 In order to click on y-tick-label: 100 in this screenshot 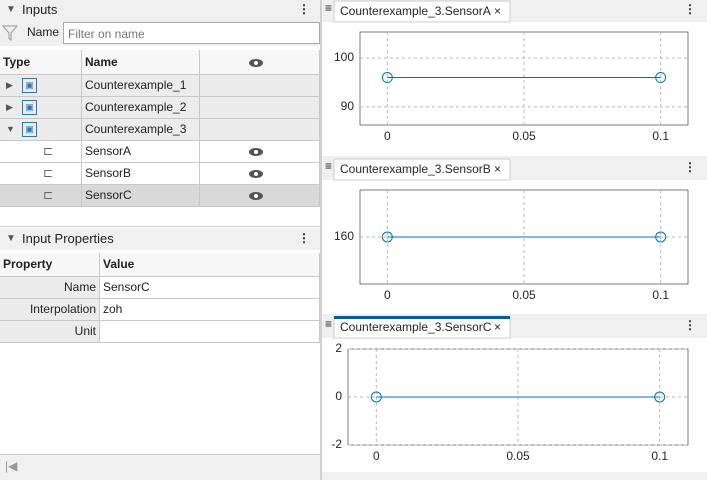, I will do `click(344, 57)`.